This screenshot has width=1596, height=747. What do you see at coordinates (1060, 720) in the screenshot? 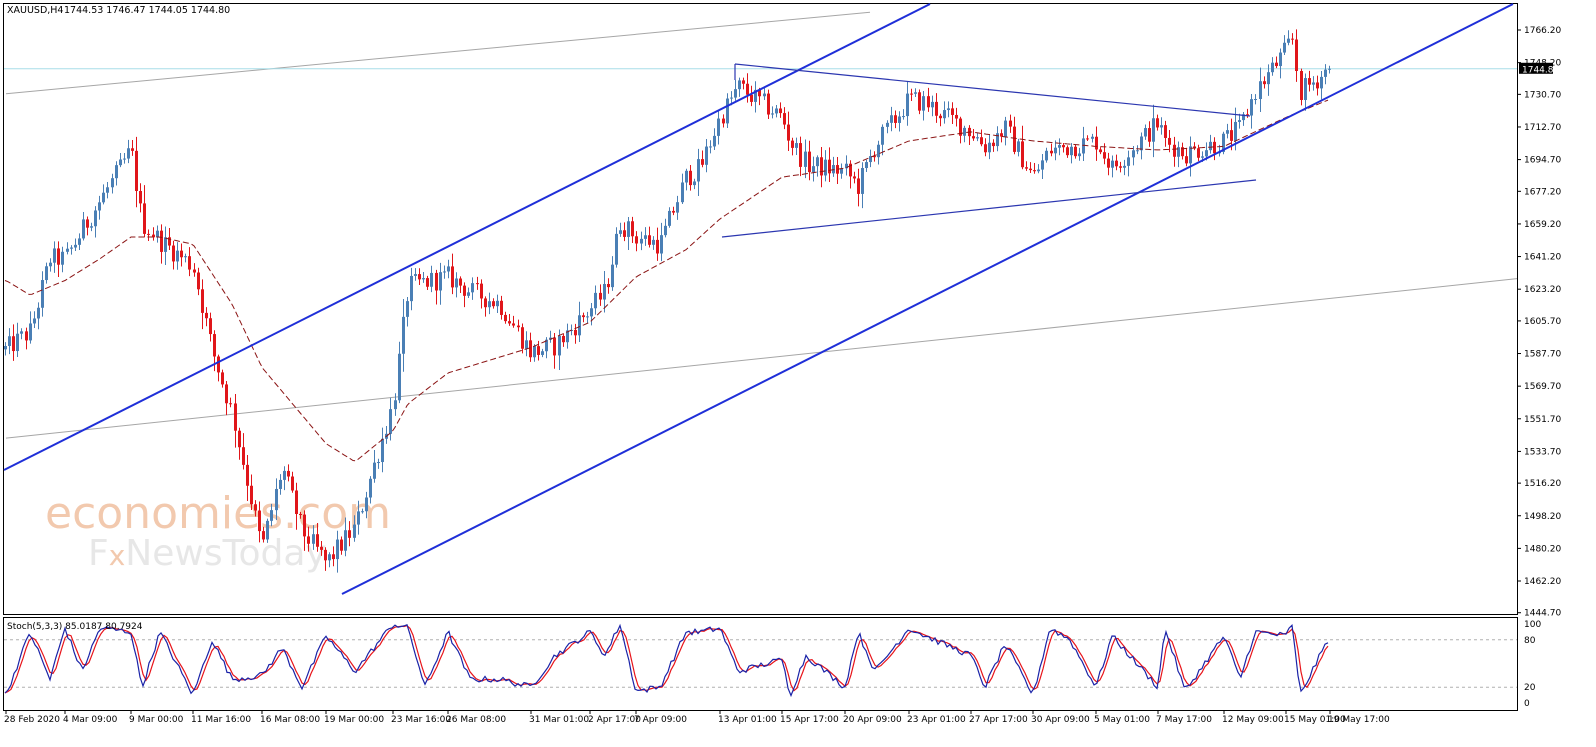
I see `time-tick-label: 30 Apr 09:00` at bounding box center [1060, 720].